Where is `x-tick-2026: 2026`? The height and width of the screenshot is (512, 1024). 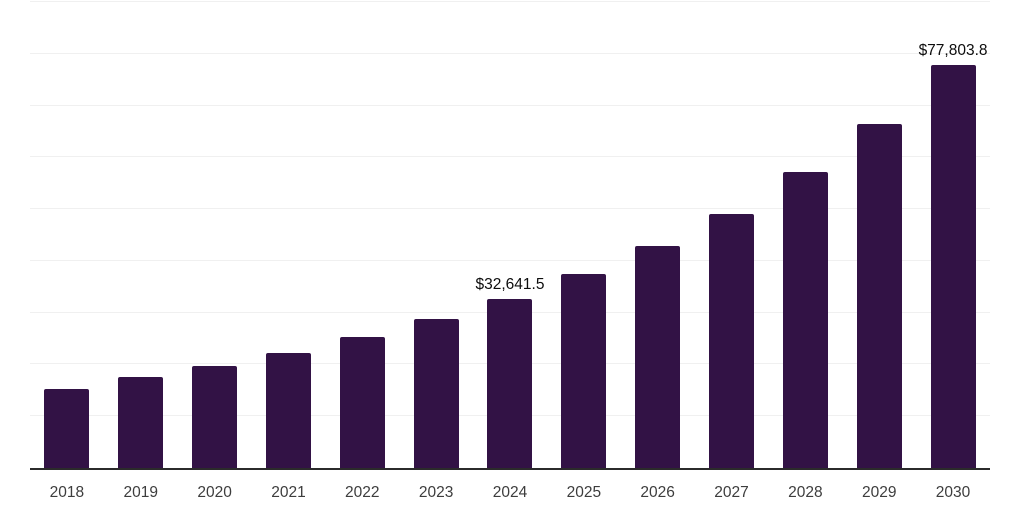
x-tick-2026: 2026 is located at coordinates (657, 492).